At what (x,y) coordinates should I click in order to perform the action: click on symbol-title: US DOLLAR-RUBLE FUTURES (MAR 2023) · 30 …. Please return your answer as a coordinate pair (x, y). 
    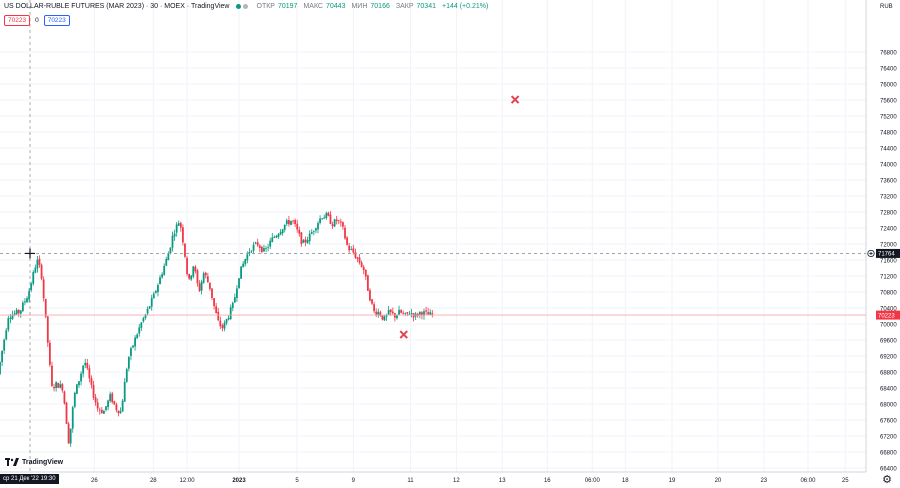
    Looking at the image, I should click on (117, 6).